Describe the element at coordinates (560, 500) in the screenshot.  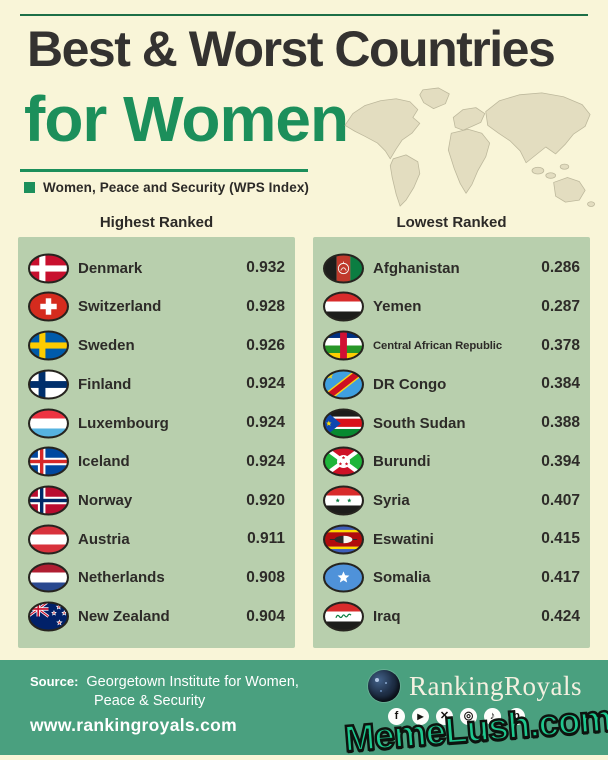
I see `score-value: 0.407` at that location.